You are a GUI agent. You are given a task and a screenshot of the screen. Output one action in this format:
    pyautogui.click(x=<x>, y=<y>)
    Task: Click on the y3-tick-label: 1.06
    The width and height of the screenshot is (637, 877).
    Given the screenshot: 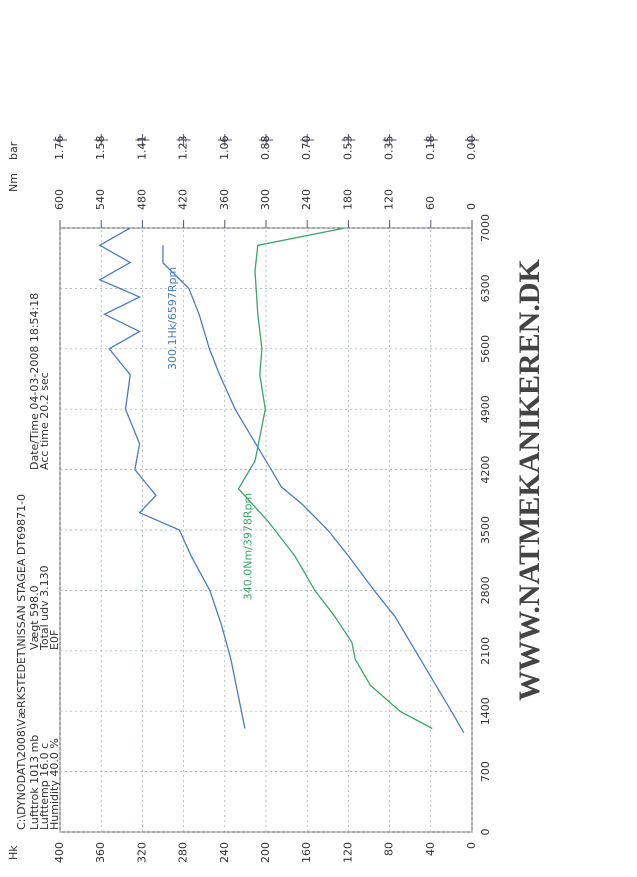 What is the action you would take?
    pyautogui.click(x=224, y=148)
    